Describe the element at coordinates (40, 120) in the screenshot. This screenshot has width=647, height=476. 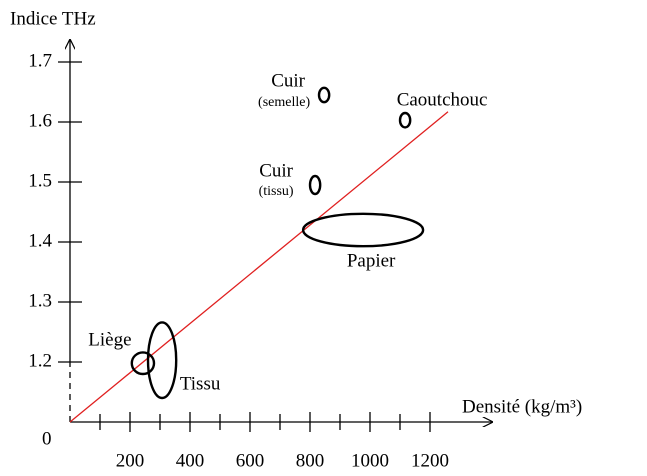
I see `y-tick-label: 1.6` at that location.